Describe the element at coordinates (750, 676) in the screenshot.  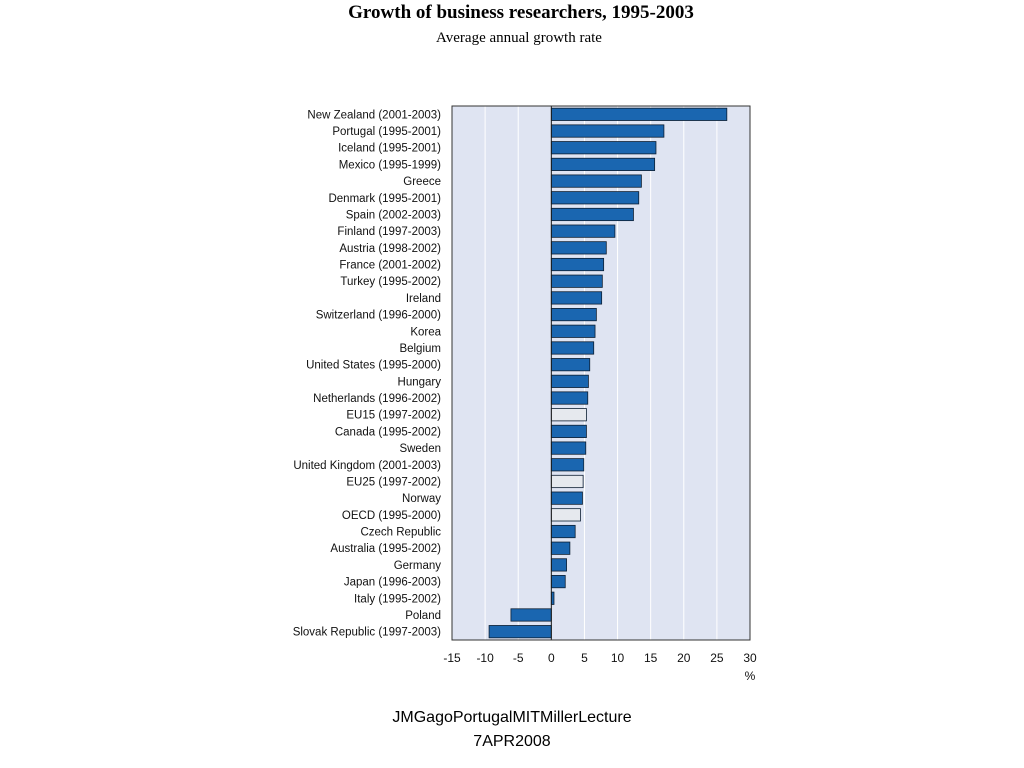
I see `x-axis-unit-label: %` at that location.